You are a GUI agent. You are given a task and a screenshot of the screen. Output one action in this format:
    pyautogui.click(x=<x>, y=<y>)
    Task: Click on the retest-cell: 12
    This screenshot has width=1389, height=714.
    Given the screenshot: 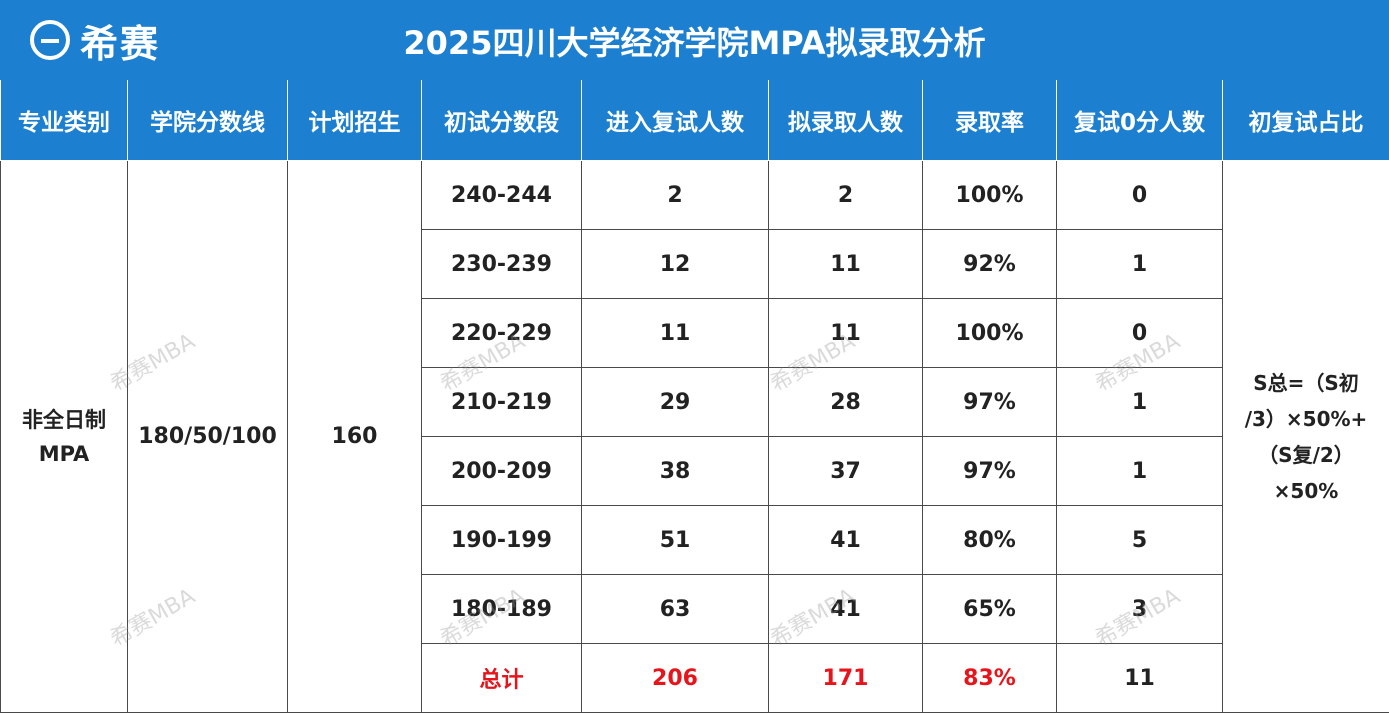 What is the action you would take?
    pyautogui.click(x=675, y=264)
    